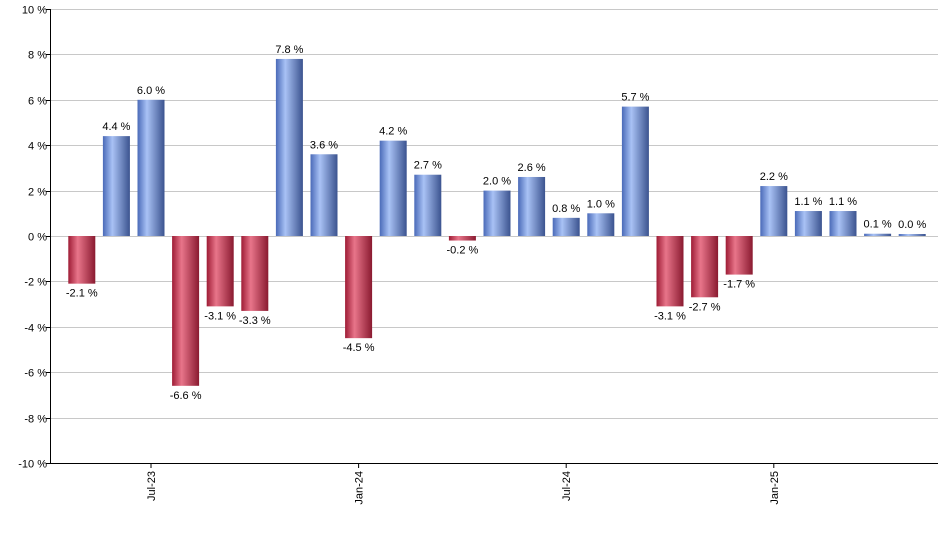 The image size is (940, 550). What do you see at coordinates (37, 56) in the screenshot?
I see `y-tick-label: 8 %` at bounding box center [37, 56].